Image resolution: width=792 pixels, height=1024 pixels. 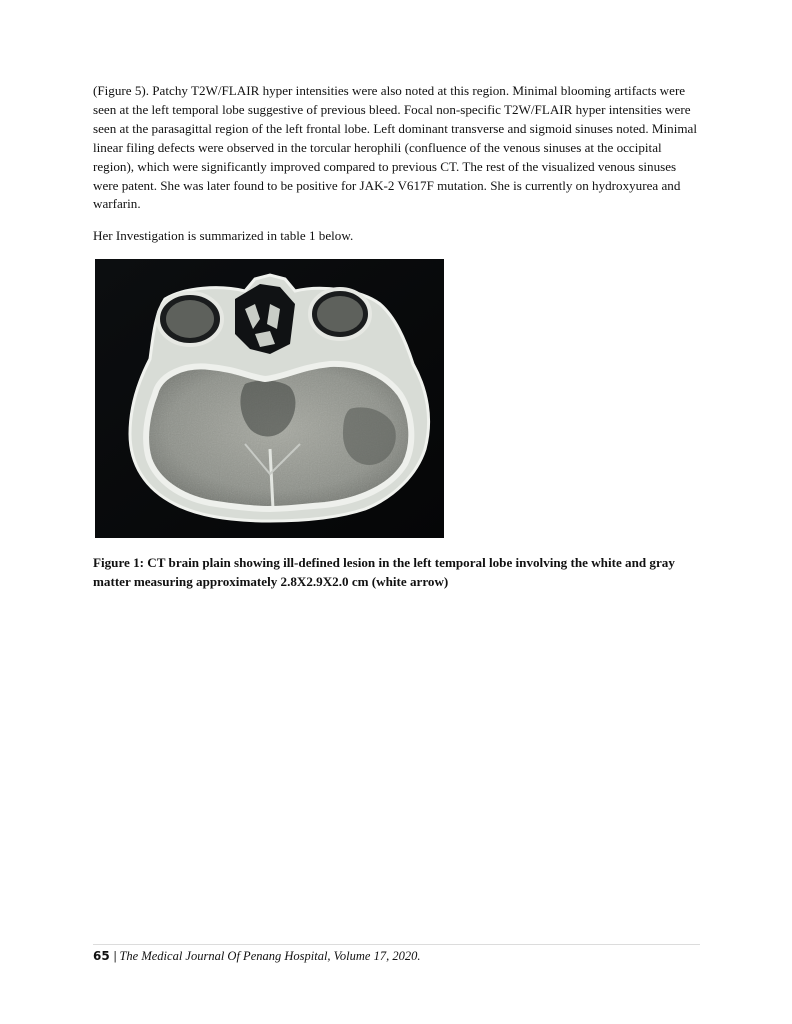 I want to click on footer-rule, so click(x=396, y=944).